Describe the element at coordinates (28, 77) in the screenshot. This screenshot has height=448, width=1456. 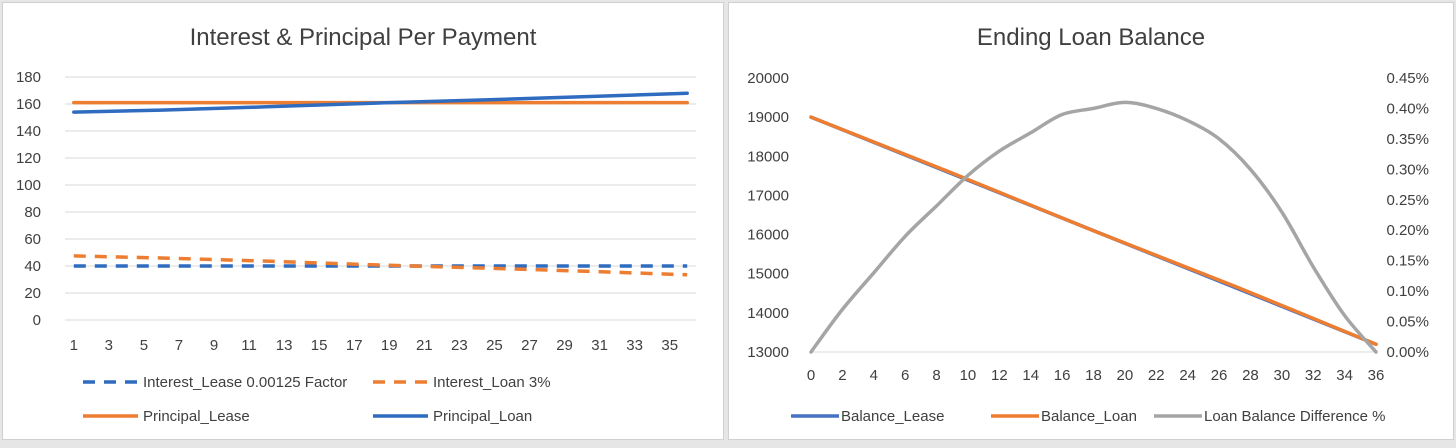
I see `y-tick-label: 180` at that location.